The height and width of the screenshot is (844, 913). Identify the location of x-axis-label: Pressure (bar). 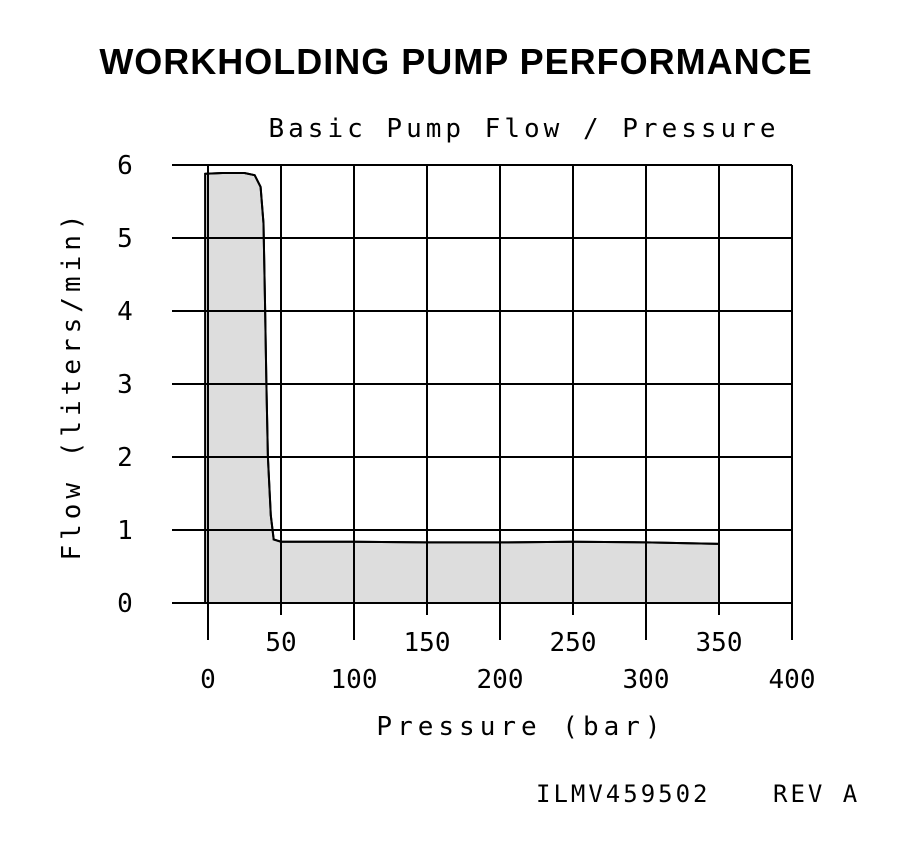
(520, 727).